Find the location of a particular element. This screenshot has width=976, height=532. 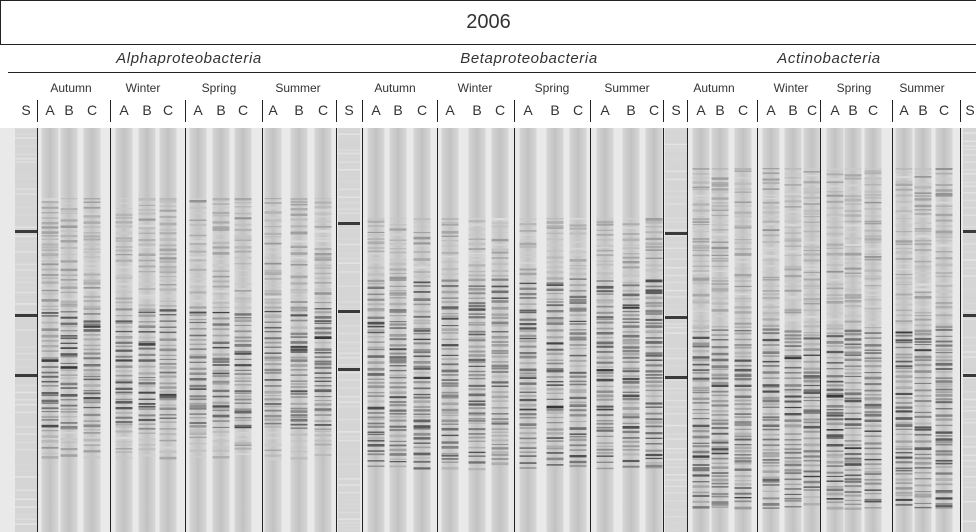

group-label: Actinobacteria is located at coordinates (829, 58).